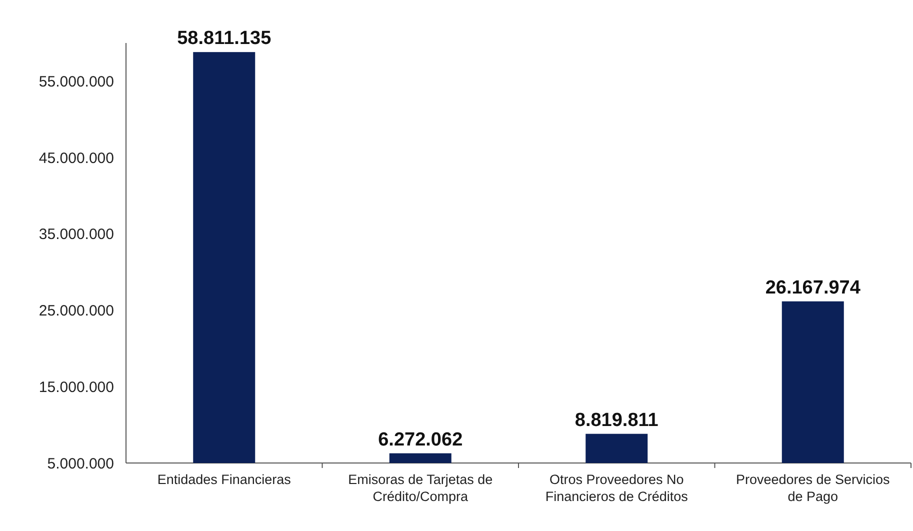 Image resolution: width=913 pixels, height=531 pixels. I want to click on y-tick-label: 15.000.000, so click(76, 387).